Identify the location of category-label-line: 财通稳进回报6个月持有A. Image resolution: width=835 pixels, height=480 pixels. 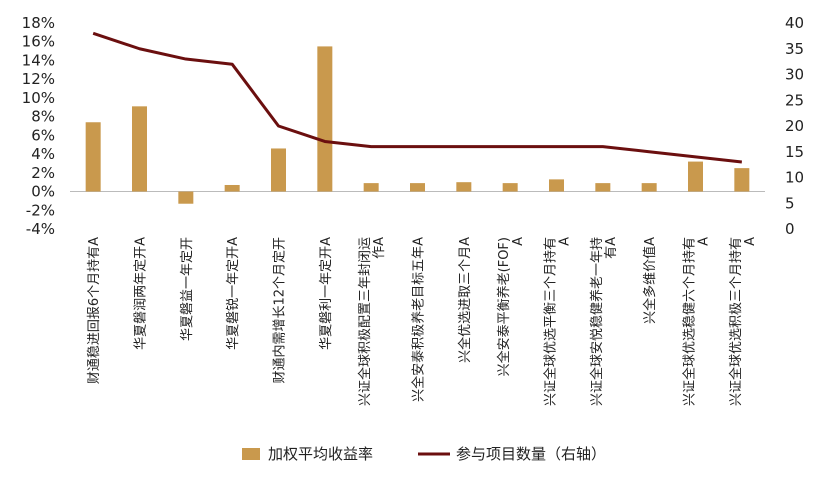
(94, 310).